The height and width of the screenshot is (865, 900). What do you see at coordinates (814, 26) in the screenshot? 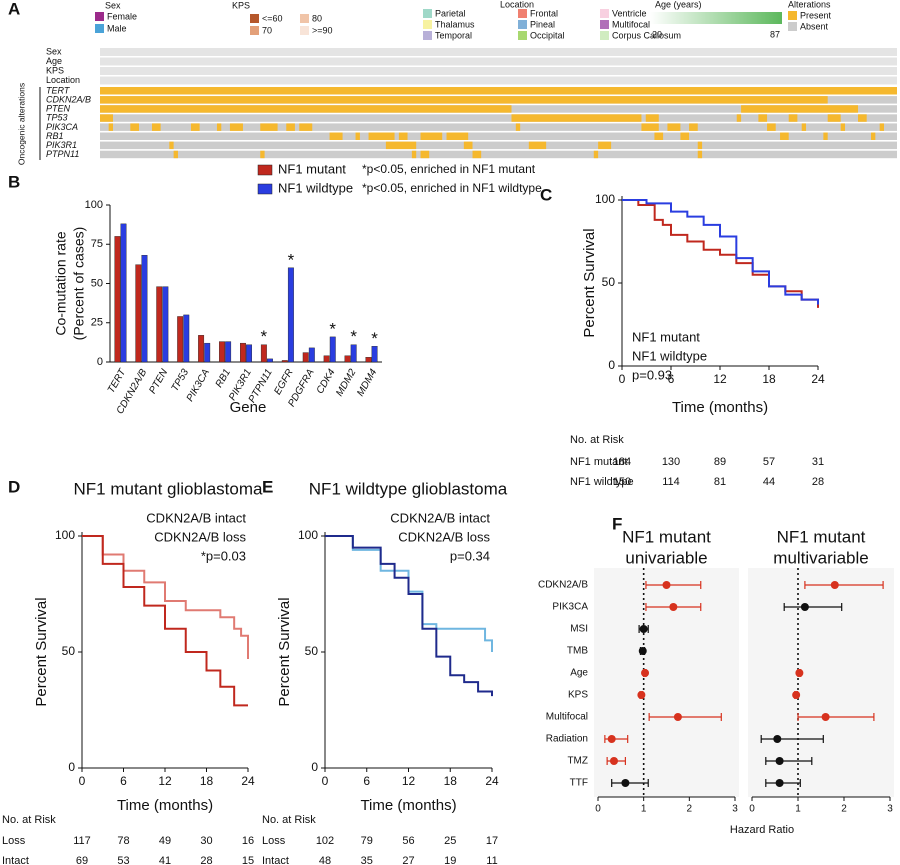
I see `legend-label: Absent` at bounding box center [814, 26].